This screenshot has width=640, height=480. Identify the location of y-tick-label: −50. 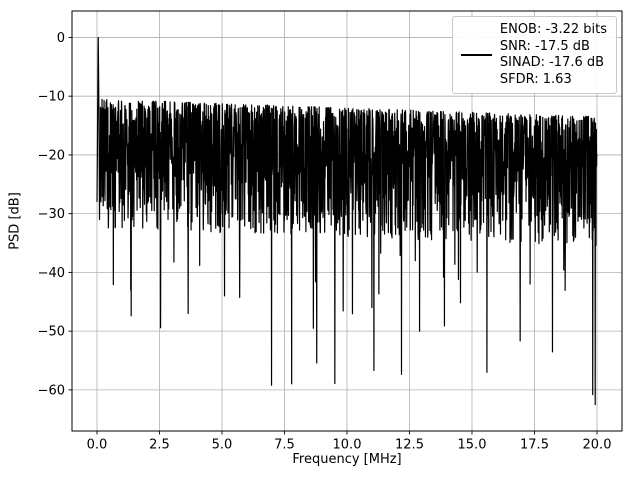
(51, 332).